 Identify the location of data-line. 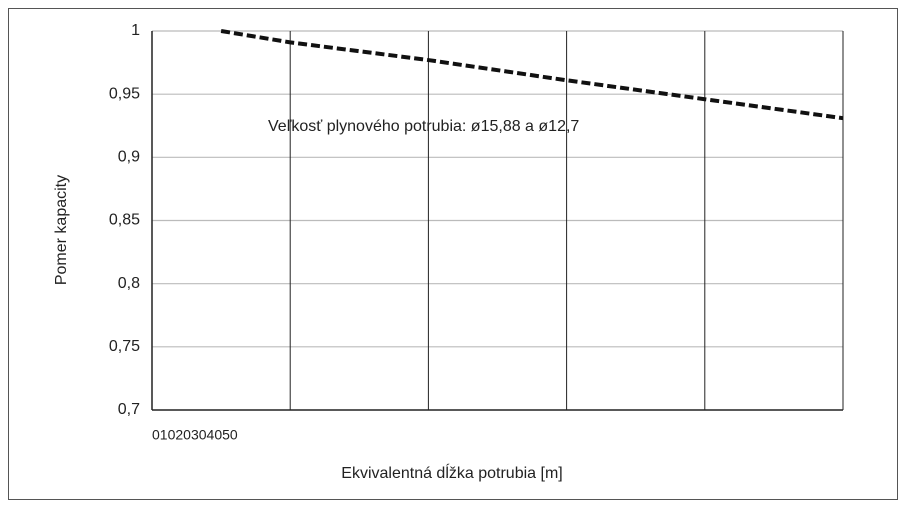
(532, 75).